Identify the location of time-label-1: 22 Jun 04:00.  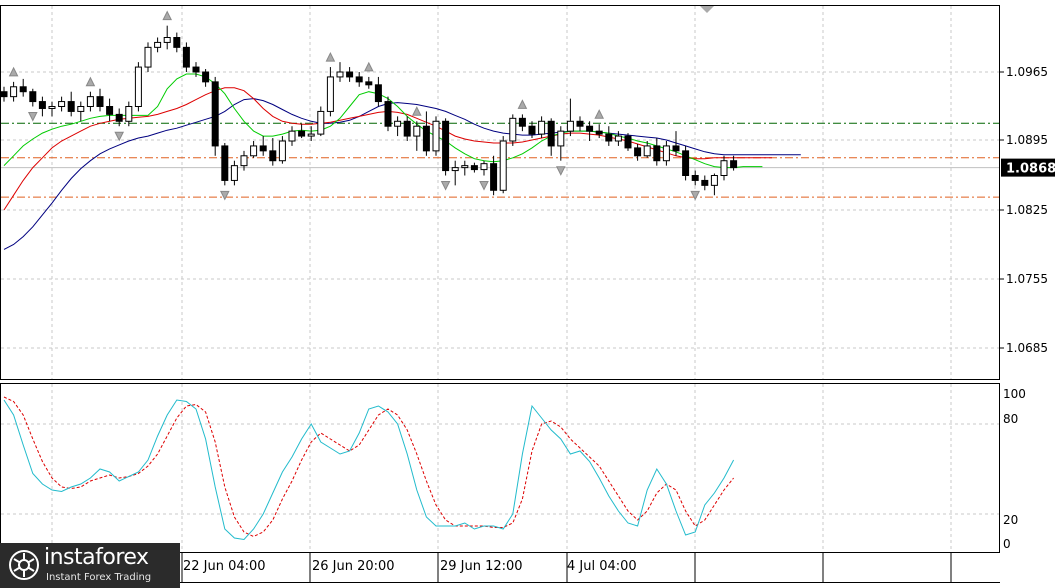
(224, 566).